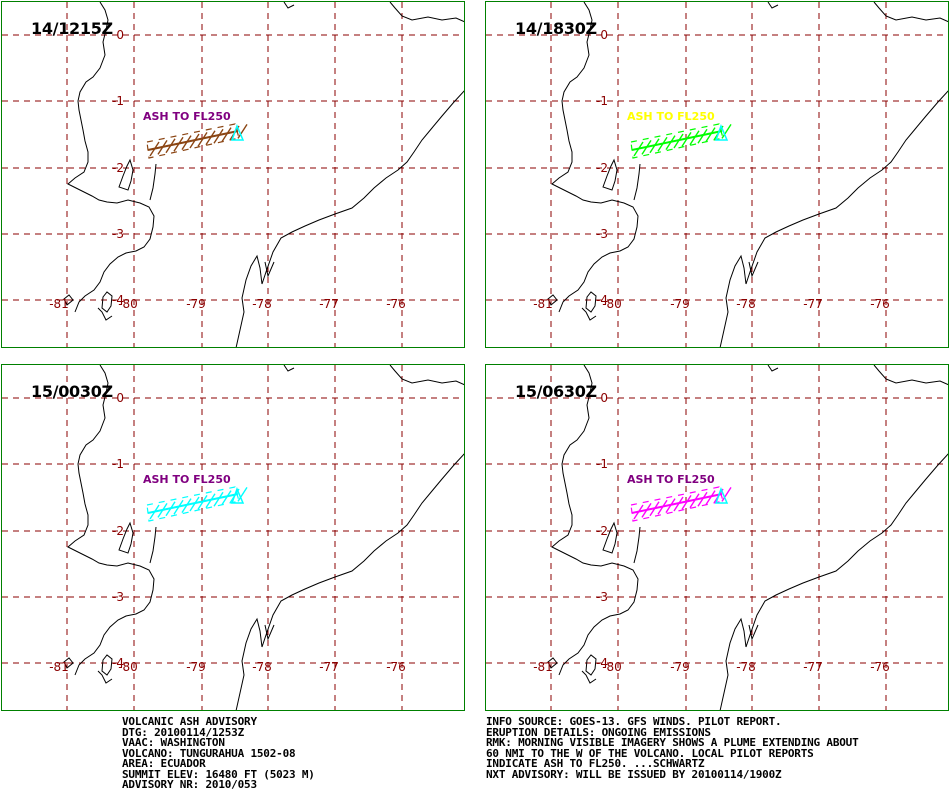 This screenshot has height=812, width=950. What do you see at coordinates (59, 667) in the screenshot?
I see `lon-tick-label: -81` at bounding box center [59, 667].